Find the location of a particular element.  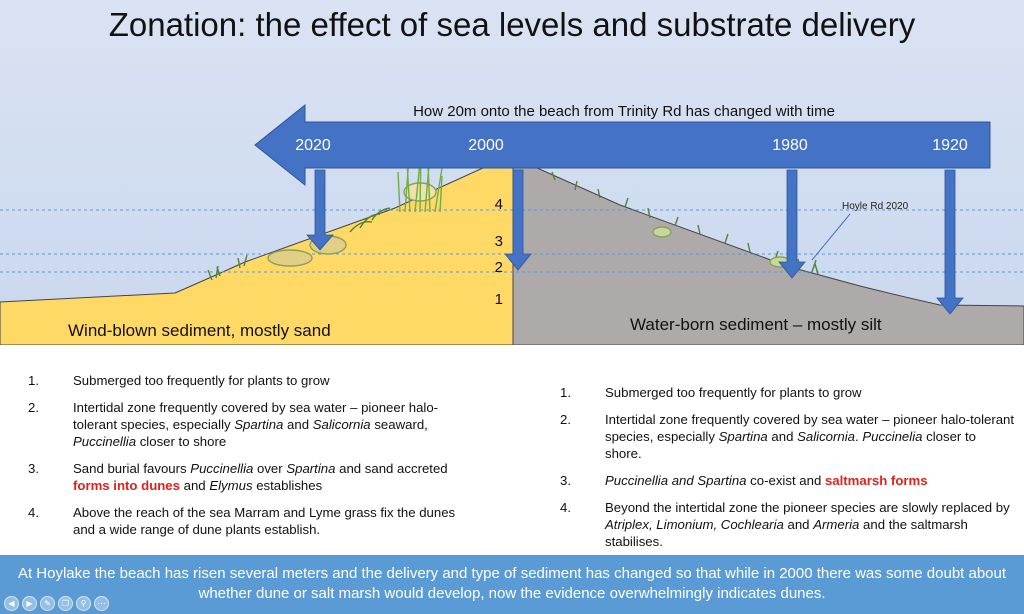

list-item-text: . is located at coordinates (859, 436).